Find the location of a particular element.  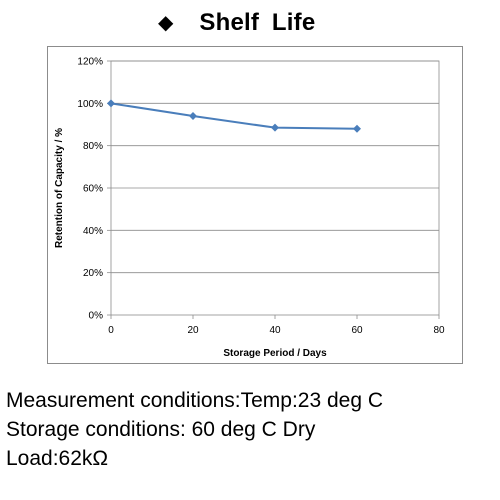

y-tick-label: 0% is located at coordinates (96, 316).